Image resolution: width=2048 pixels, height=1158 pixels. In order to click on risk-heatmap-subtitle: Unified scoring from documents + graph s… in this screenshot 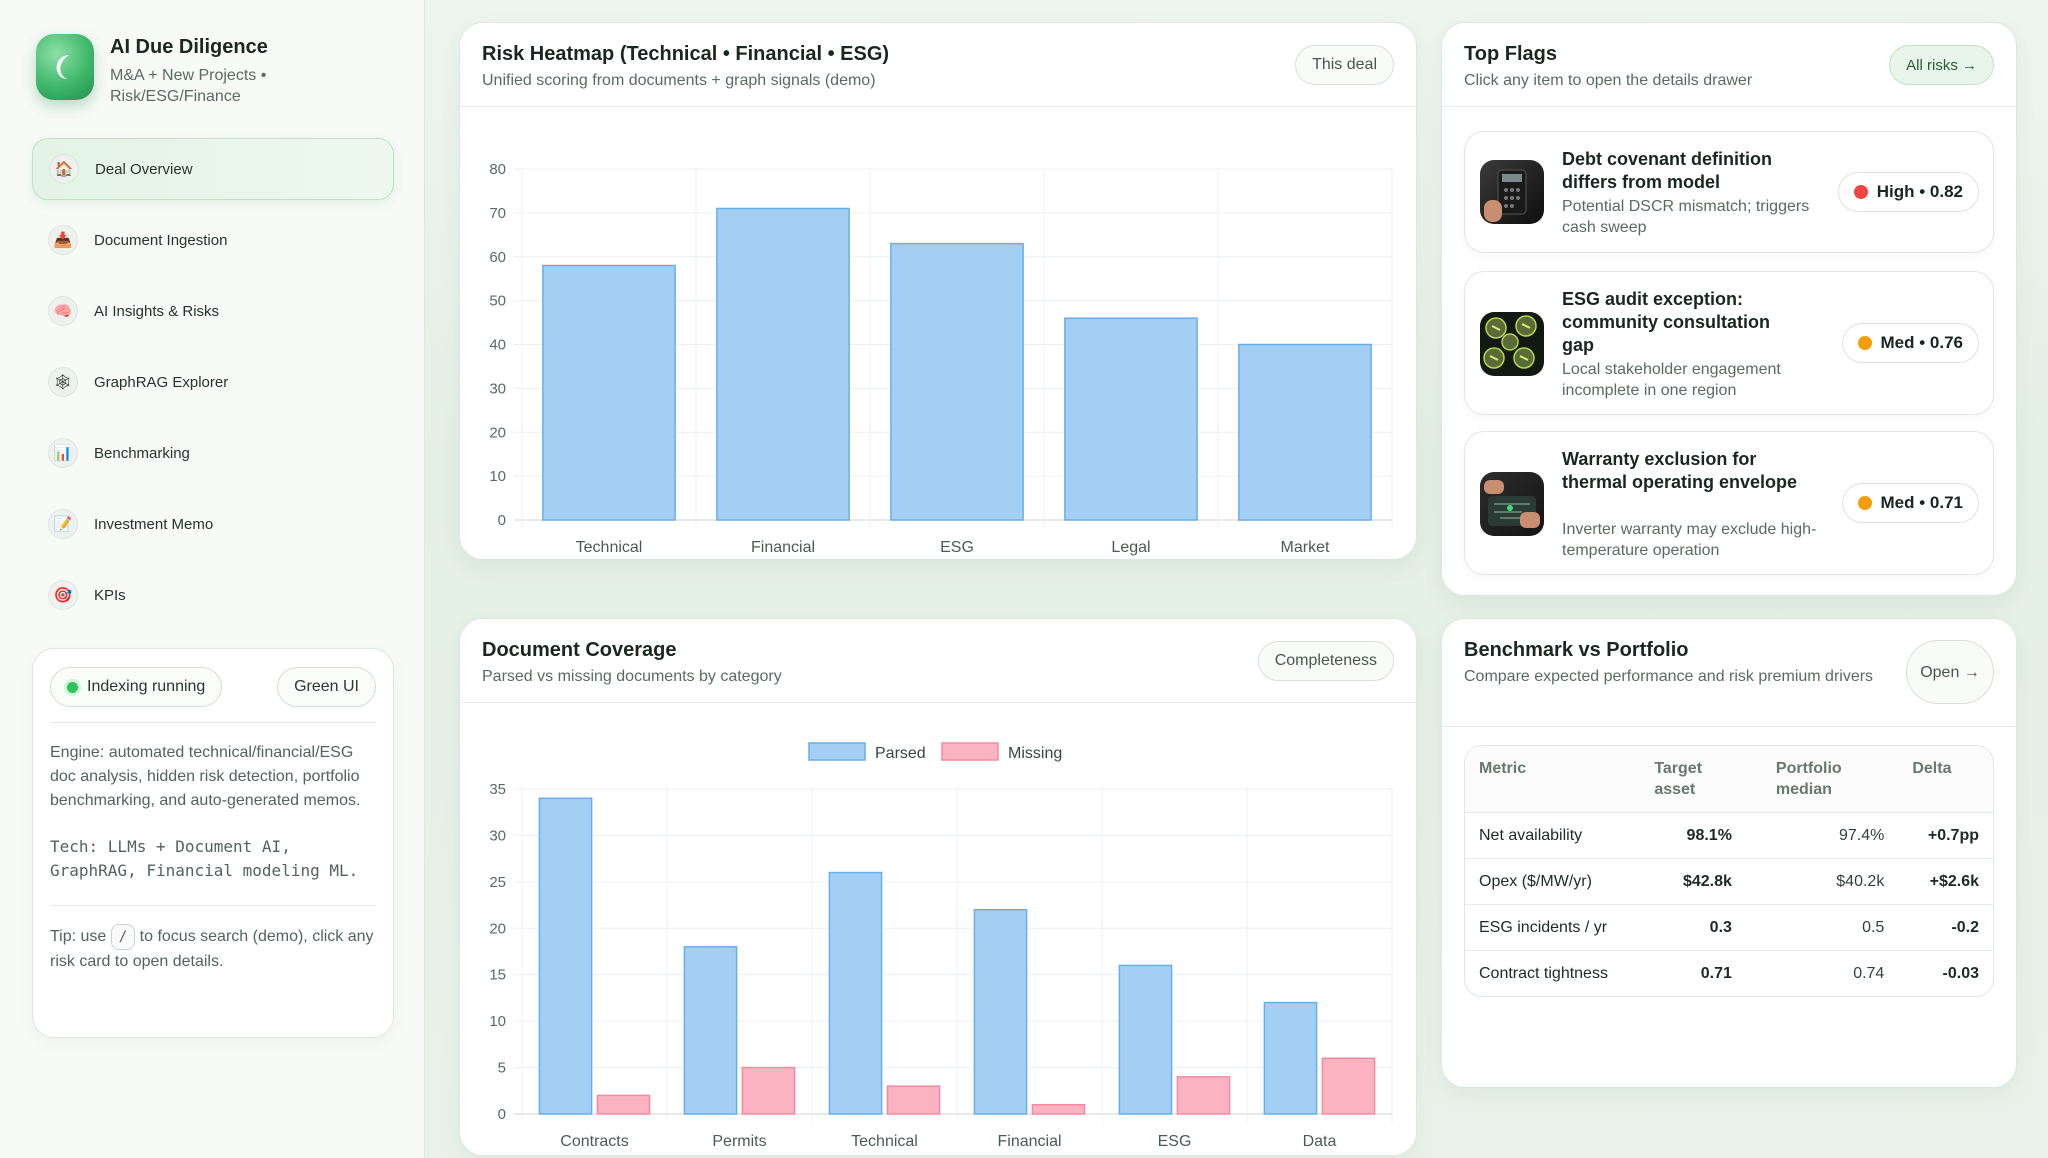, I will do `click(679, 80)`.